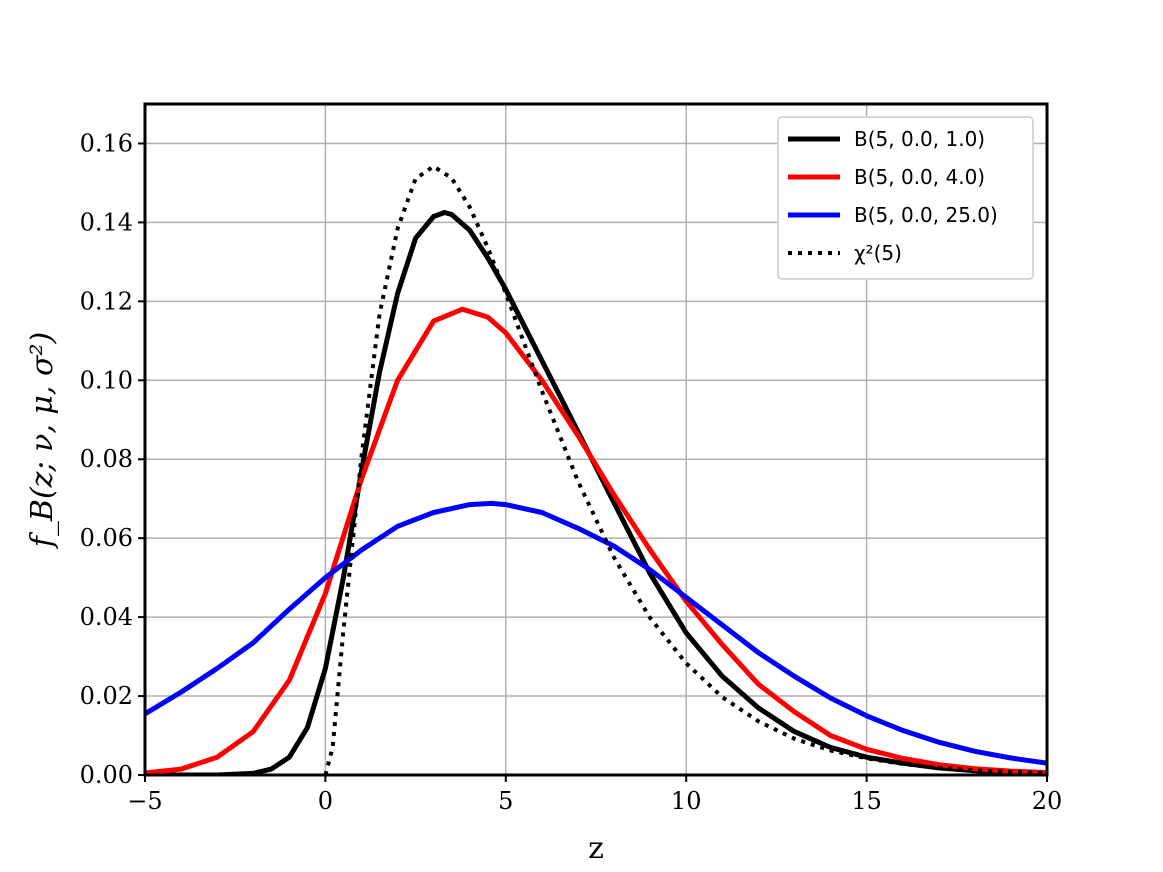  What do you see at coordinates (926, 215) in the screenshot?
I see `legend-label: B(5, 0.0, 25.0)` at bounding box center [926, 215].